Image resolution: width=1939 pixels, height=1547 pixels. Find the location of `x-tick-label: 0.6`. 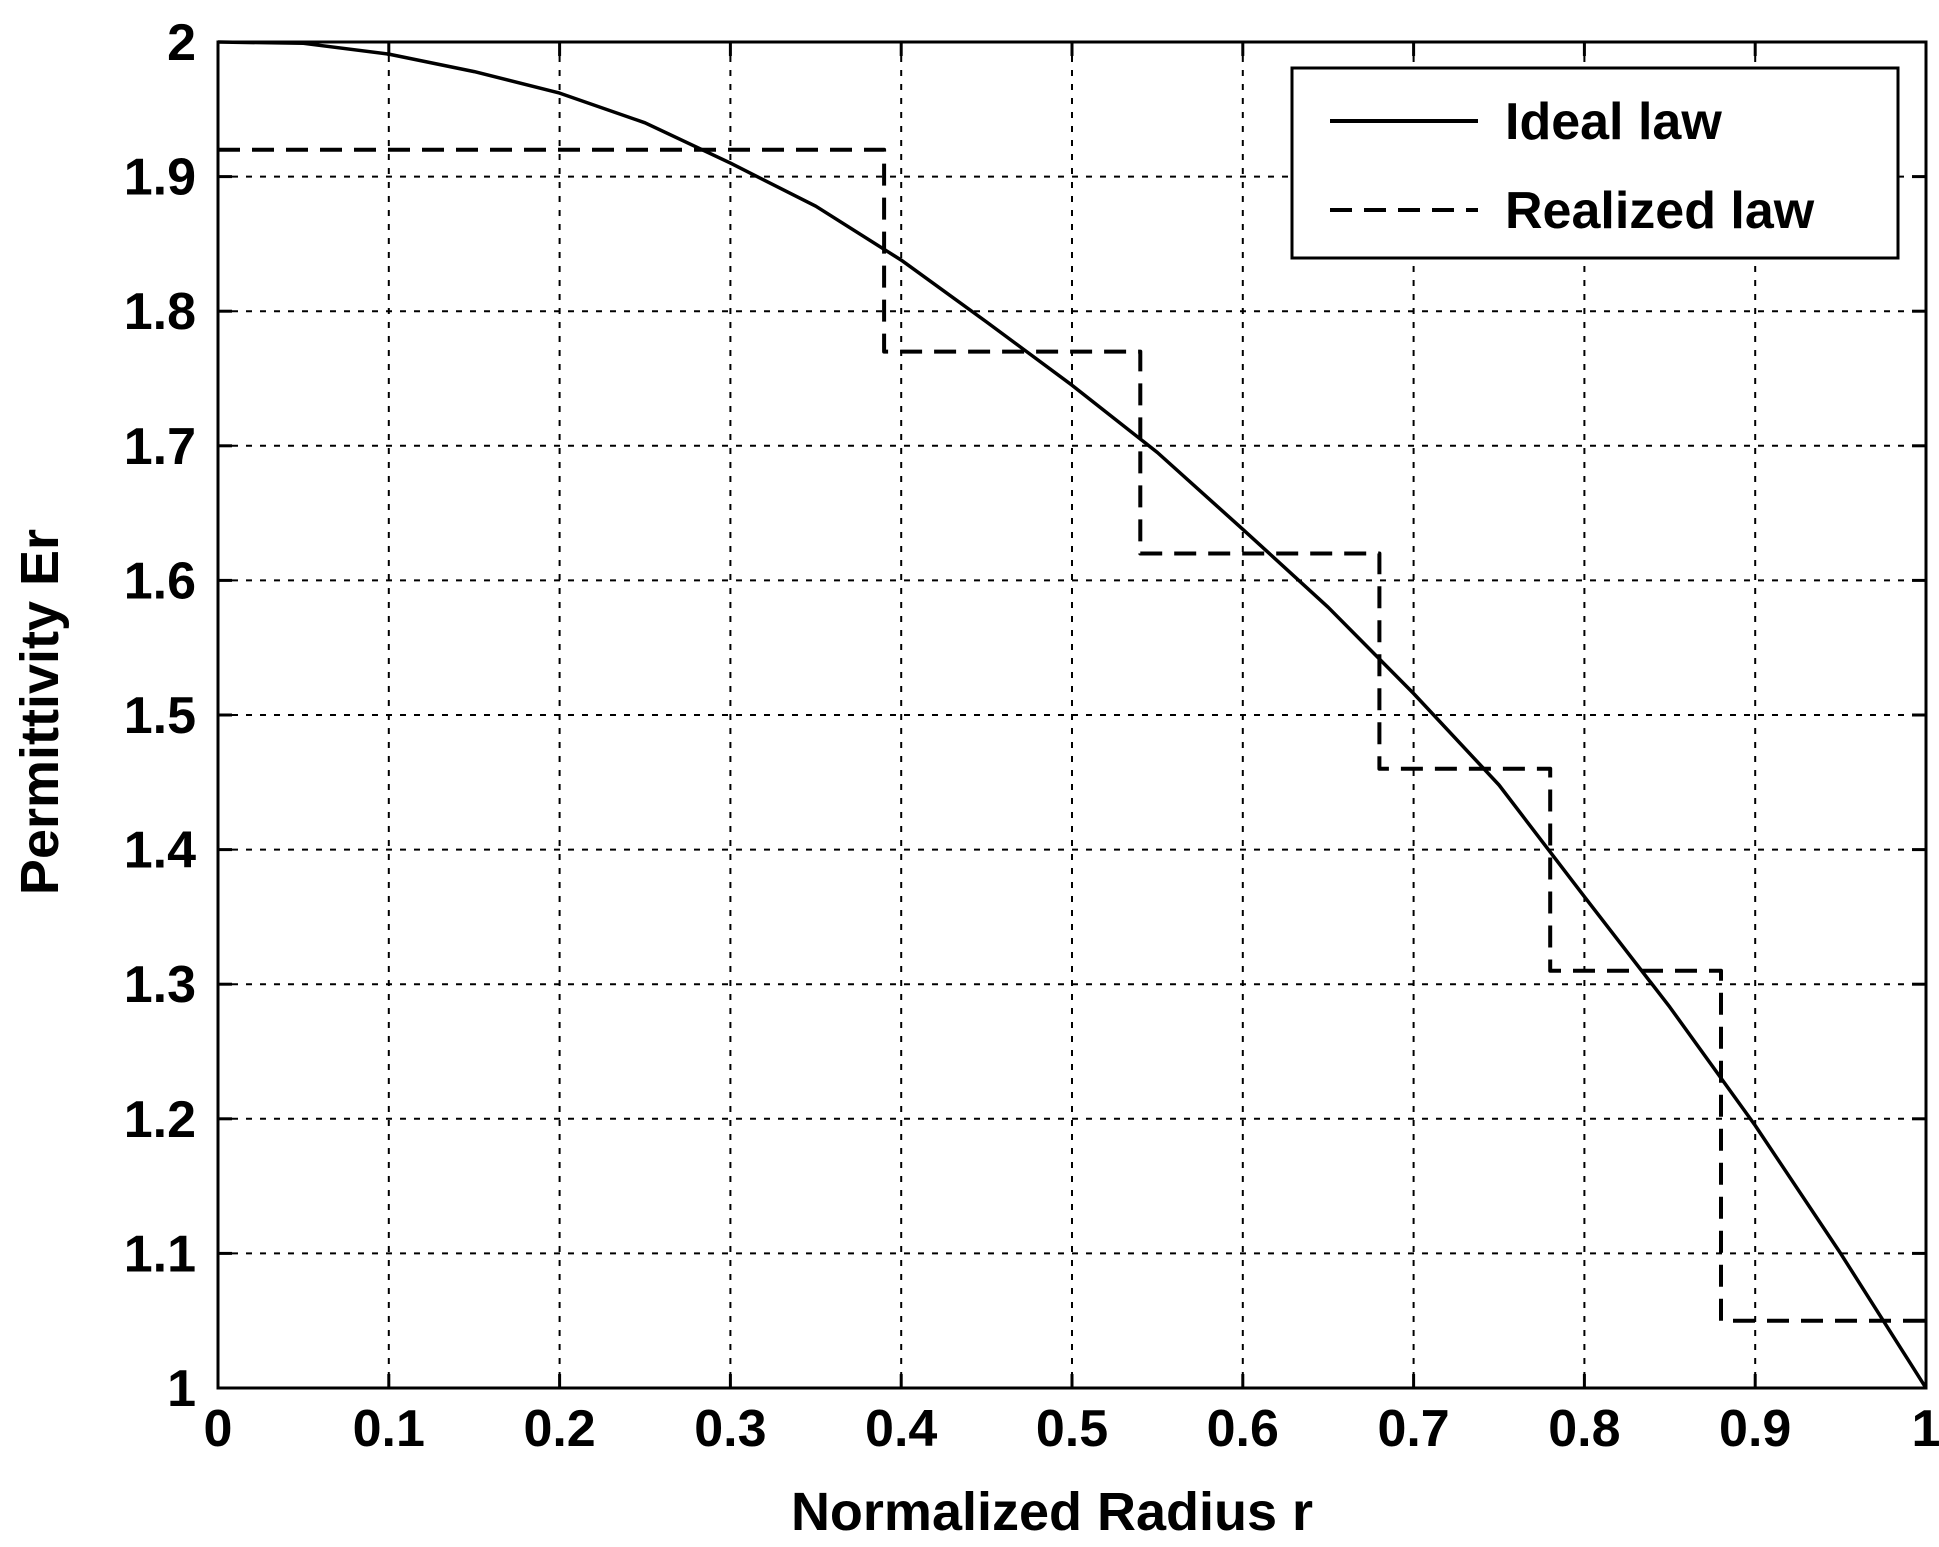

x-tick-label: 0.6 is located at coordinates (1243, 1429).